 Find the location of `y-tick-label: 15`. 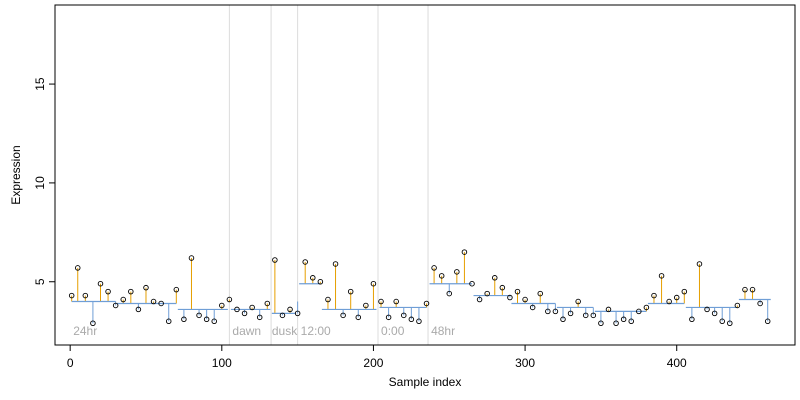

y-tick-label: 15 is located at coordinates (40, 84).